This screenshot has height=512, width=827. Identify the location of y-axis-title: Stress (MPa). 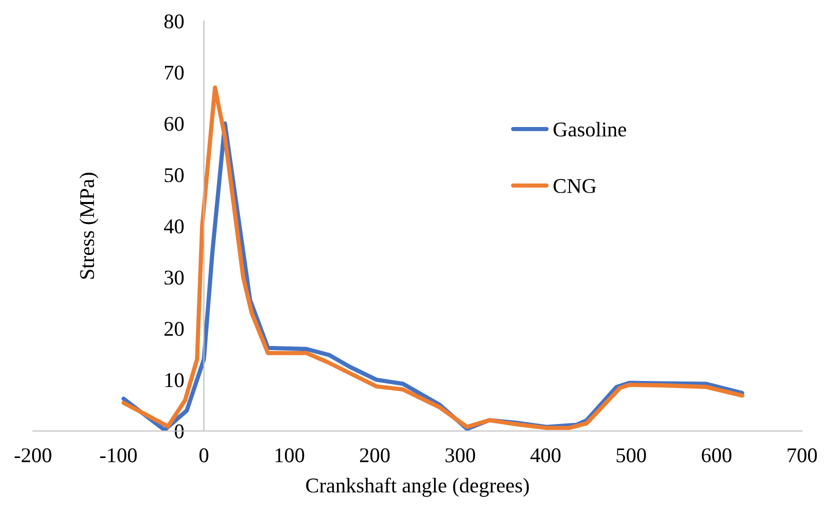
(88, 225).